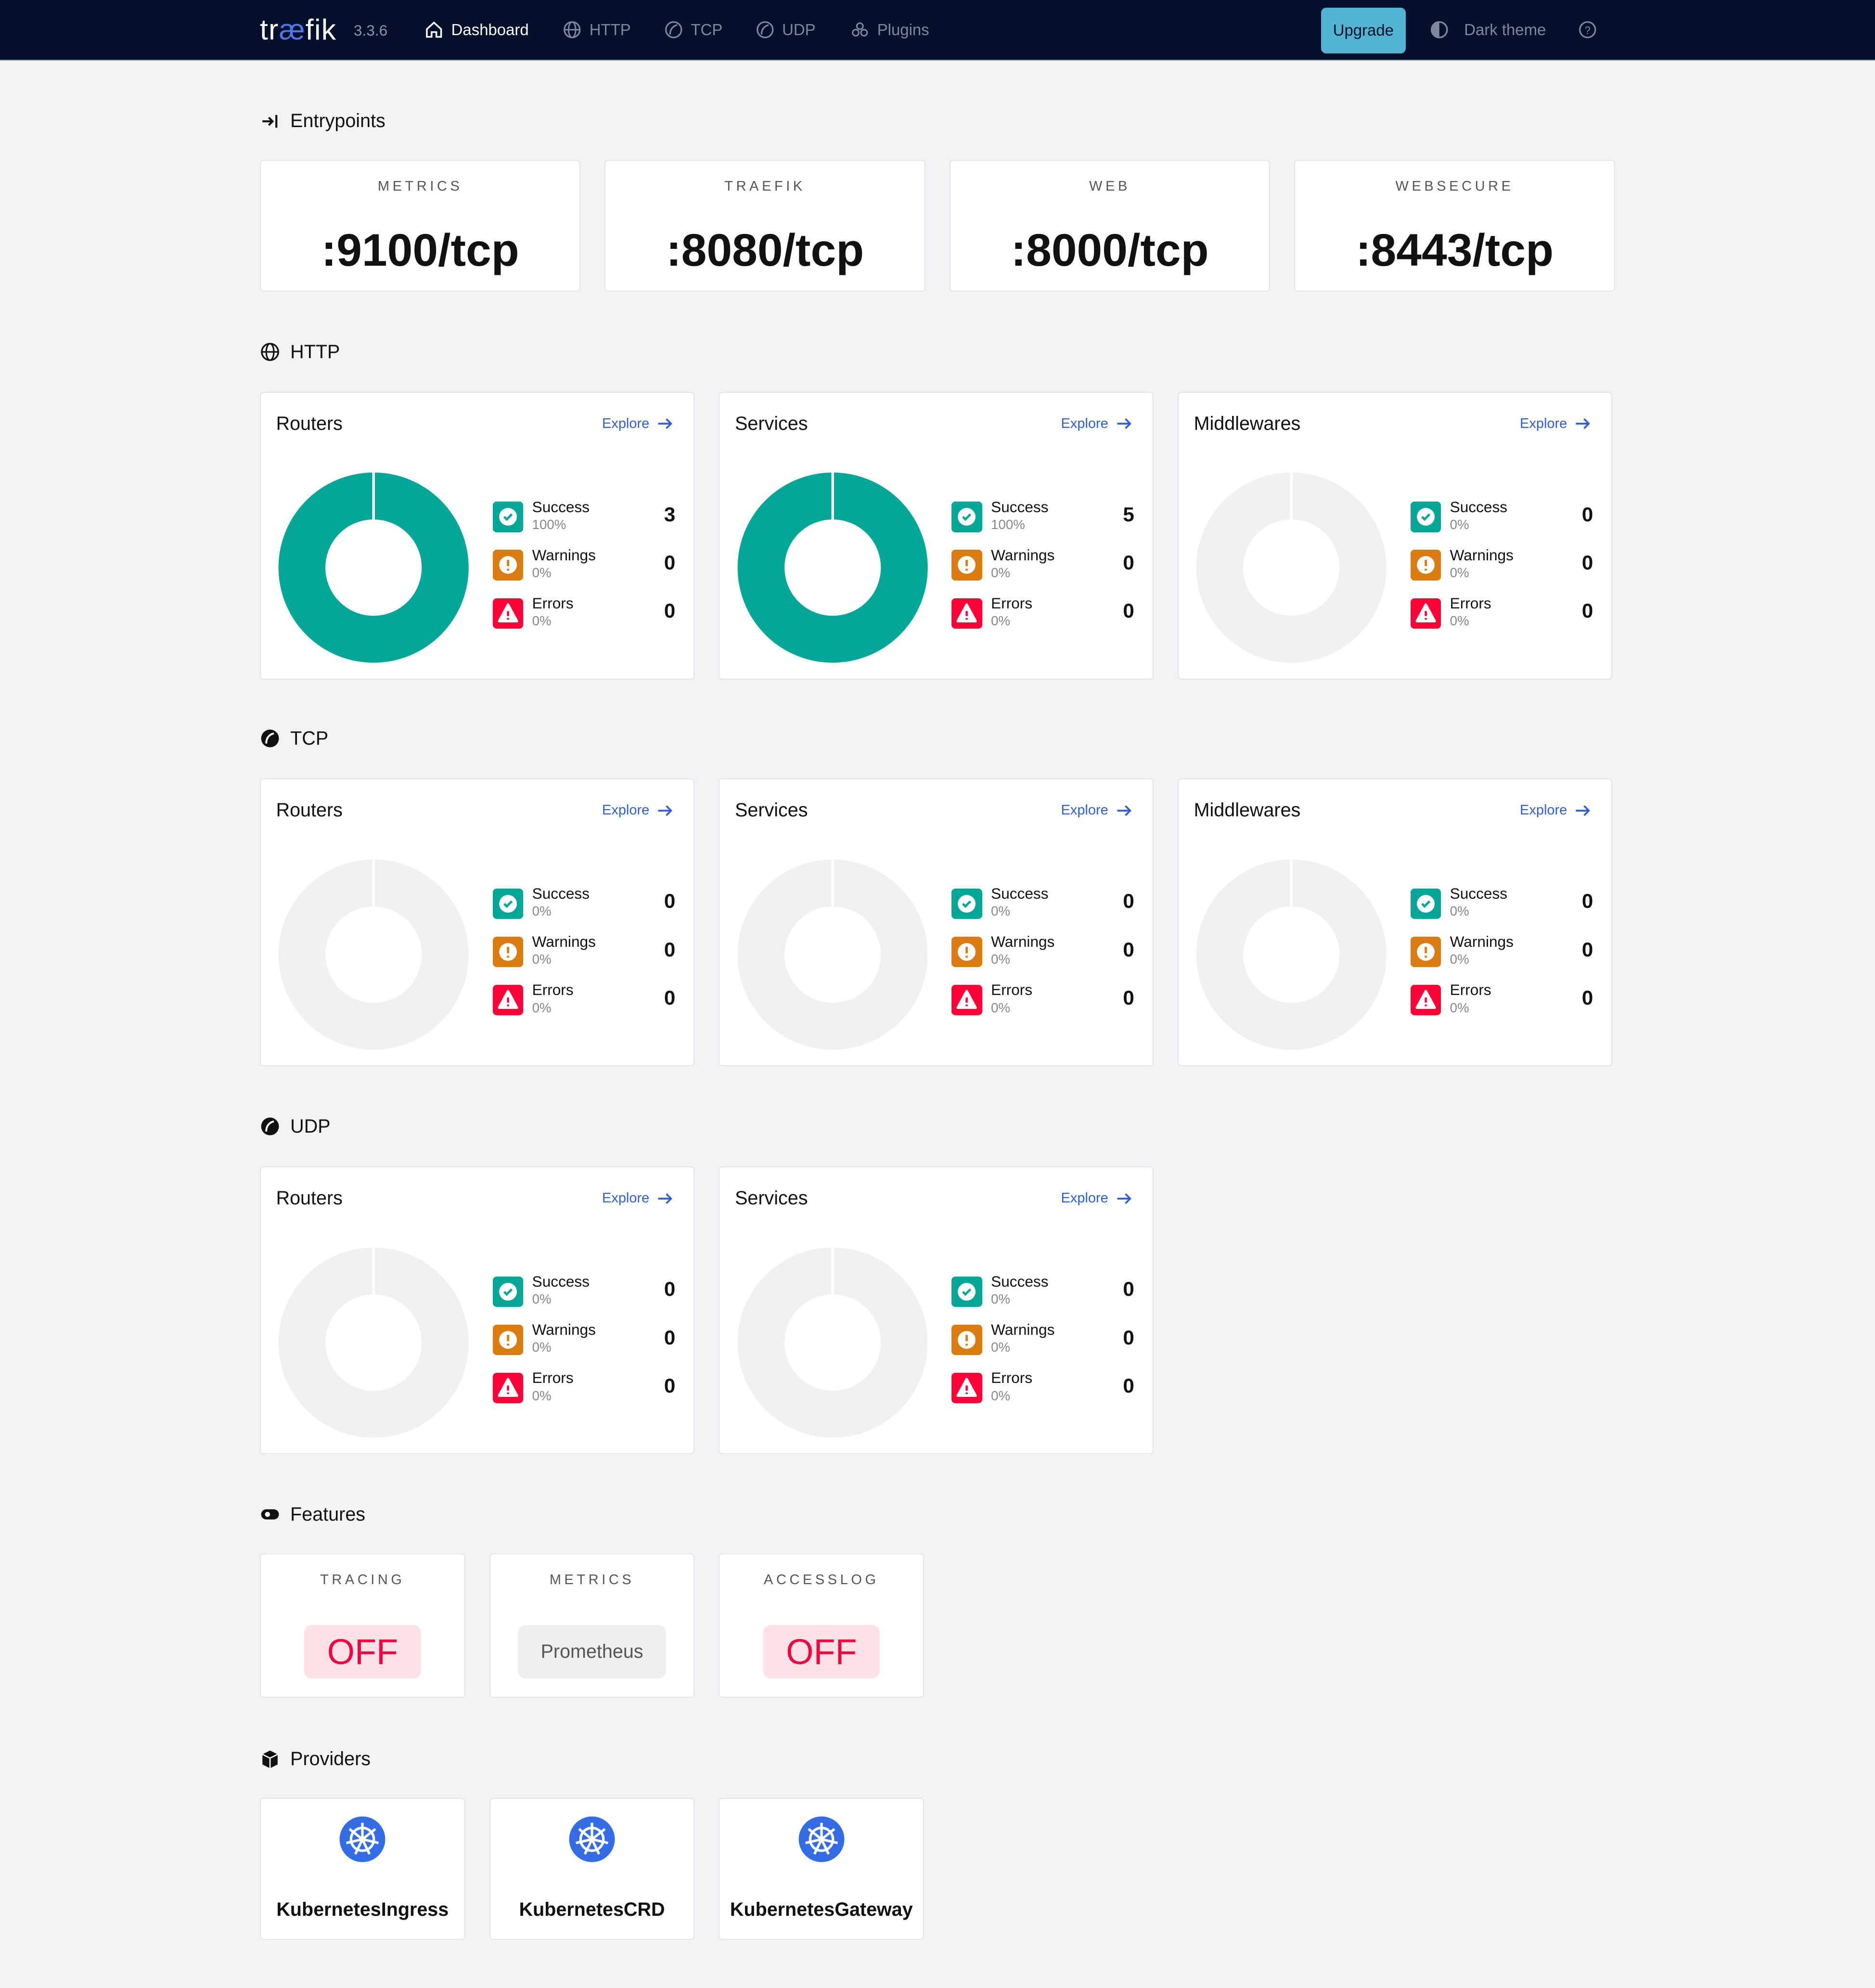 The image size is (1875, 1988). What do you see at coordinates (1488, 30) in the screenshot?
I see `dark-theme-toggle: Dark theme` at bounding box center [1488, 30].